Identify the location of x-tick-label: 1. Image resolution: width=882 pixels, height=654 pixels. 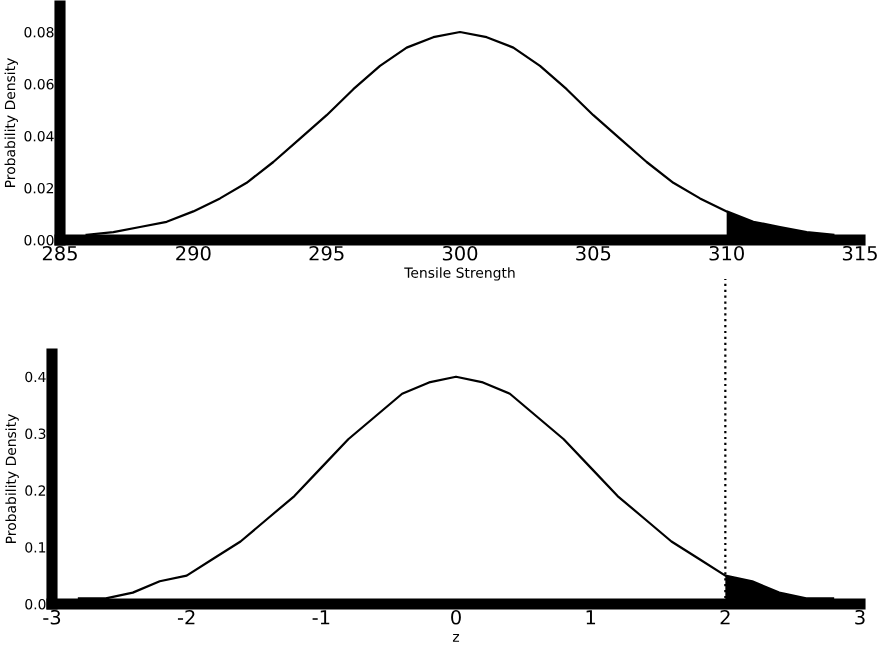
(591, 617).